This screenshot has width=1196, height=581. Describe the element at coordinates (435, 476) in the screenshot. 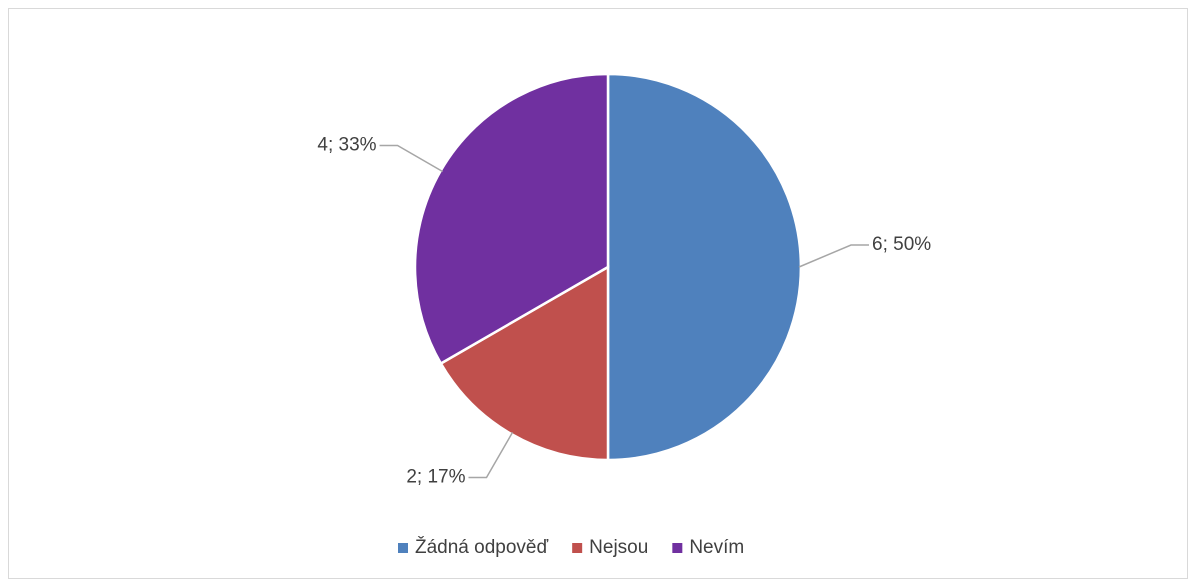

I see `data-label: 2; 17%` at that location.